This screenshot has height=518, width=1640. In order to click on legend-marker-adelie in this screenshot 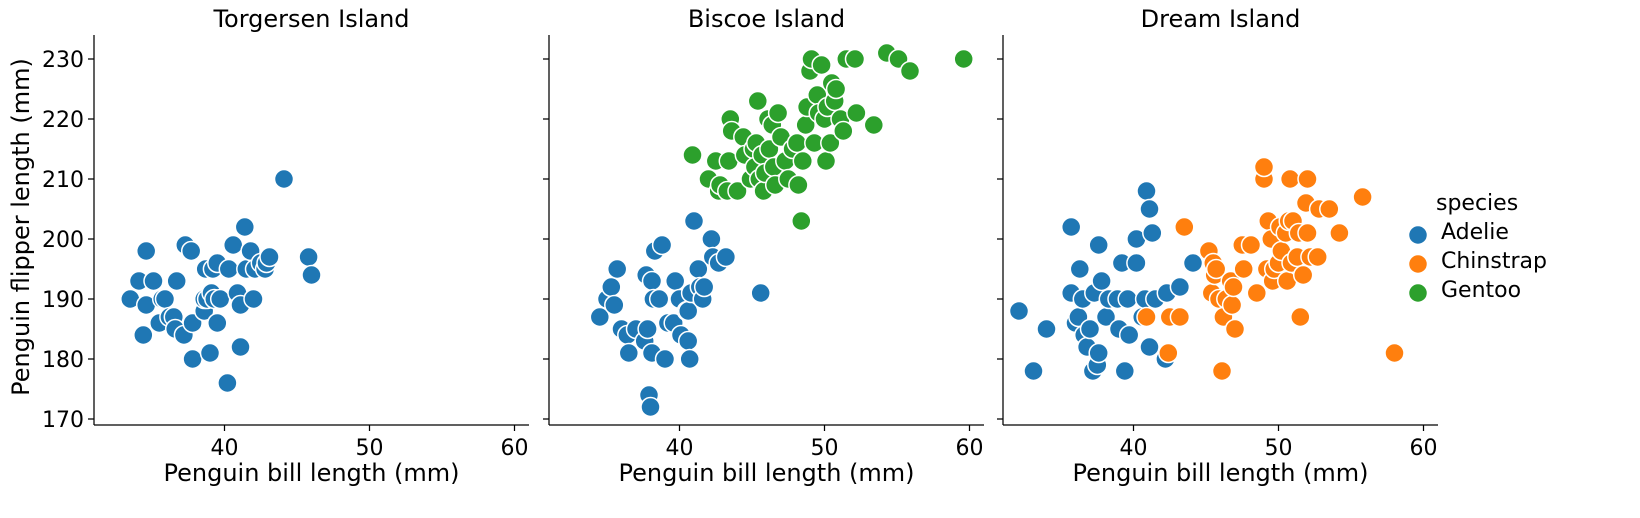, I will do `click(1418, 235)`.